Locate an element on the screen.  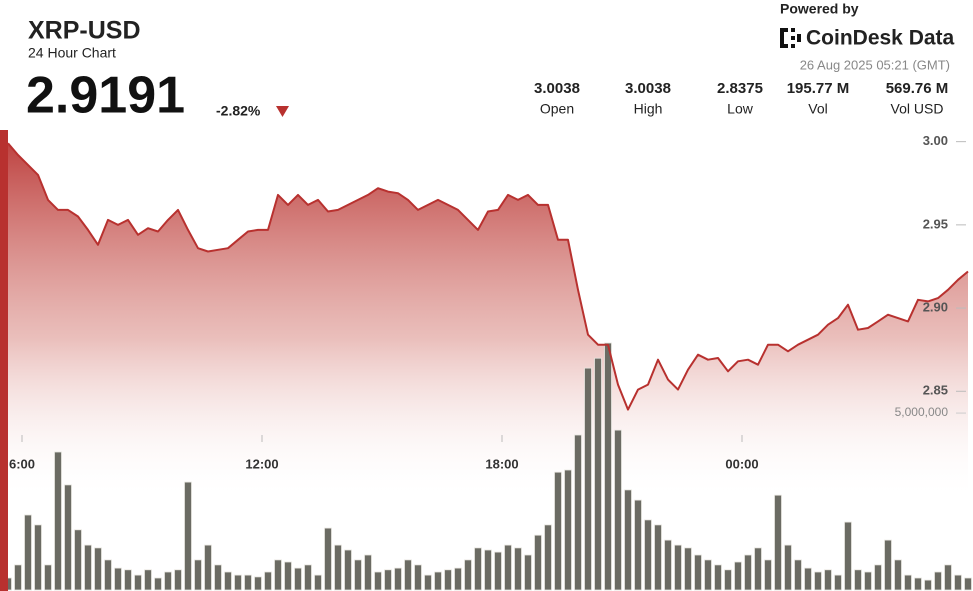
stat-label: Vol is located at coordinates (817, 109).